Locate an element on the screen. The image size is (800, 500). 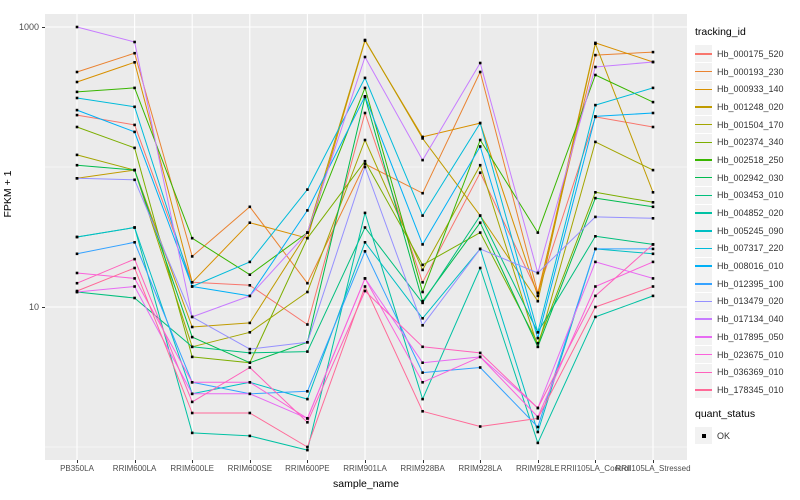
legend-item-label: Hb_000175_520 is located at coordinates (750, 53).